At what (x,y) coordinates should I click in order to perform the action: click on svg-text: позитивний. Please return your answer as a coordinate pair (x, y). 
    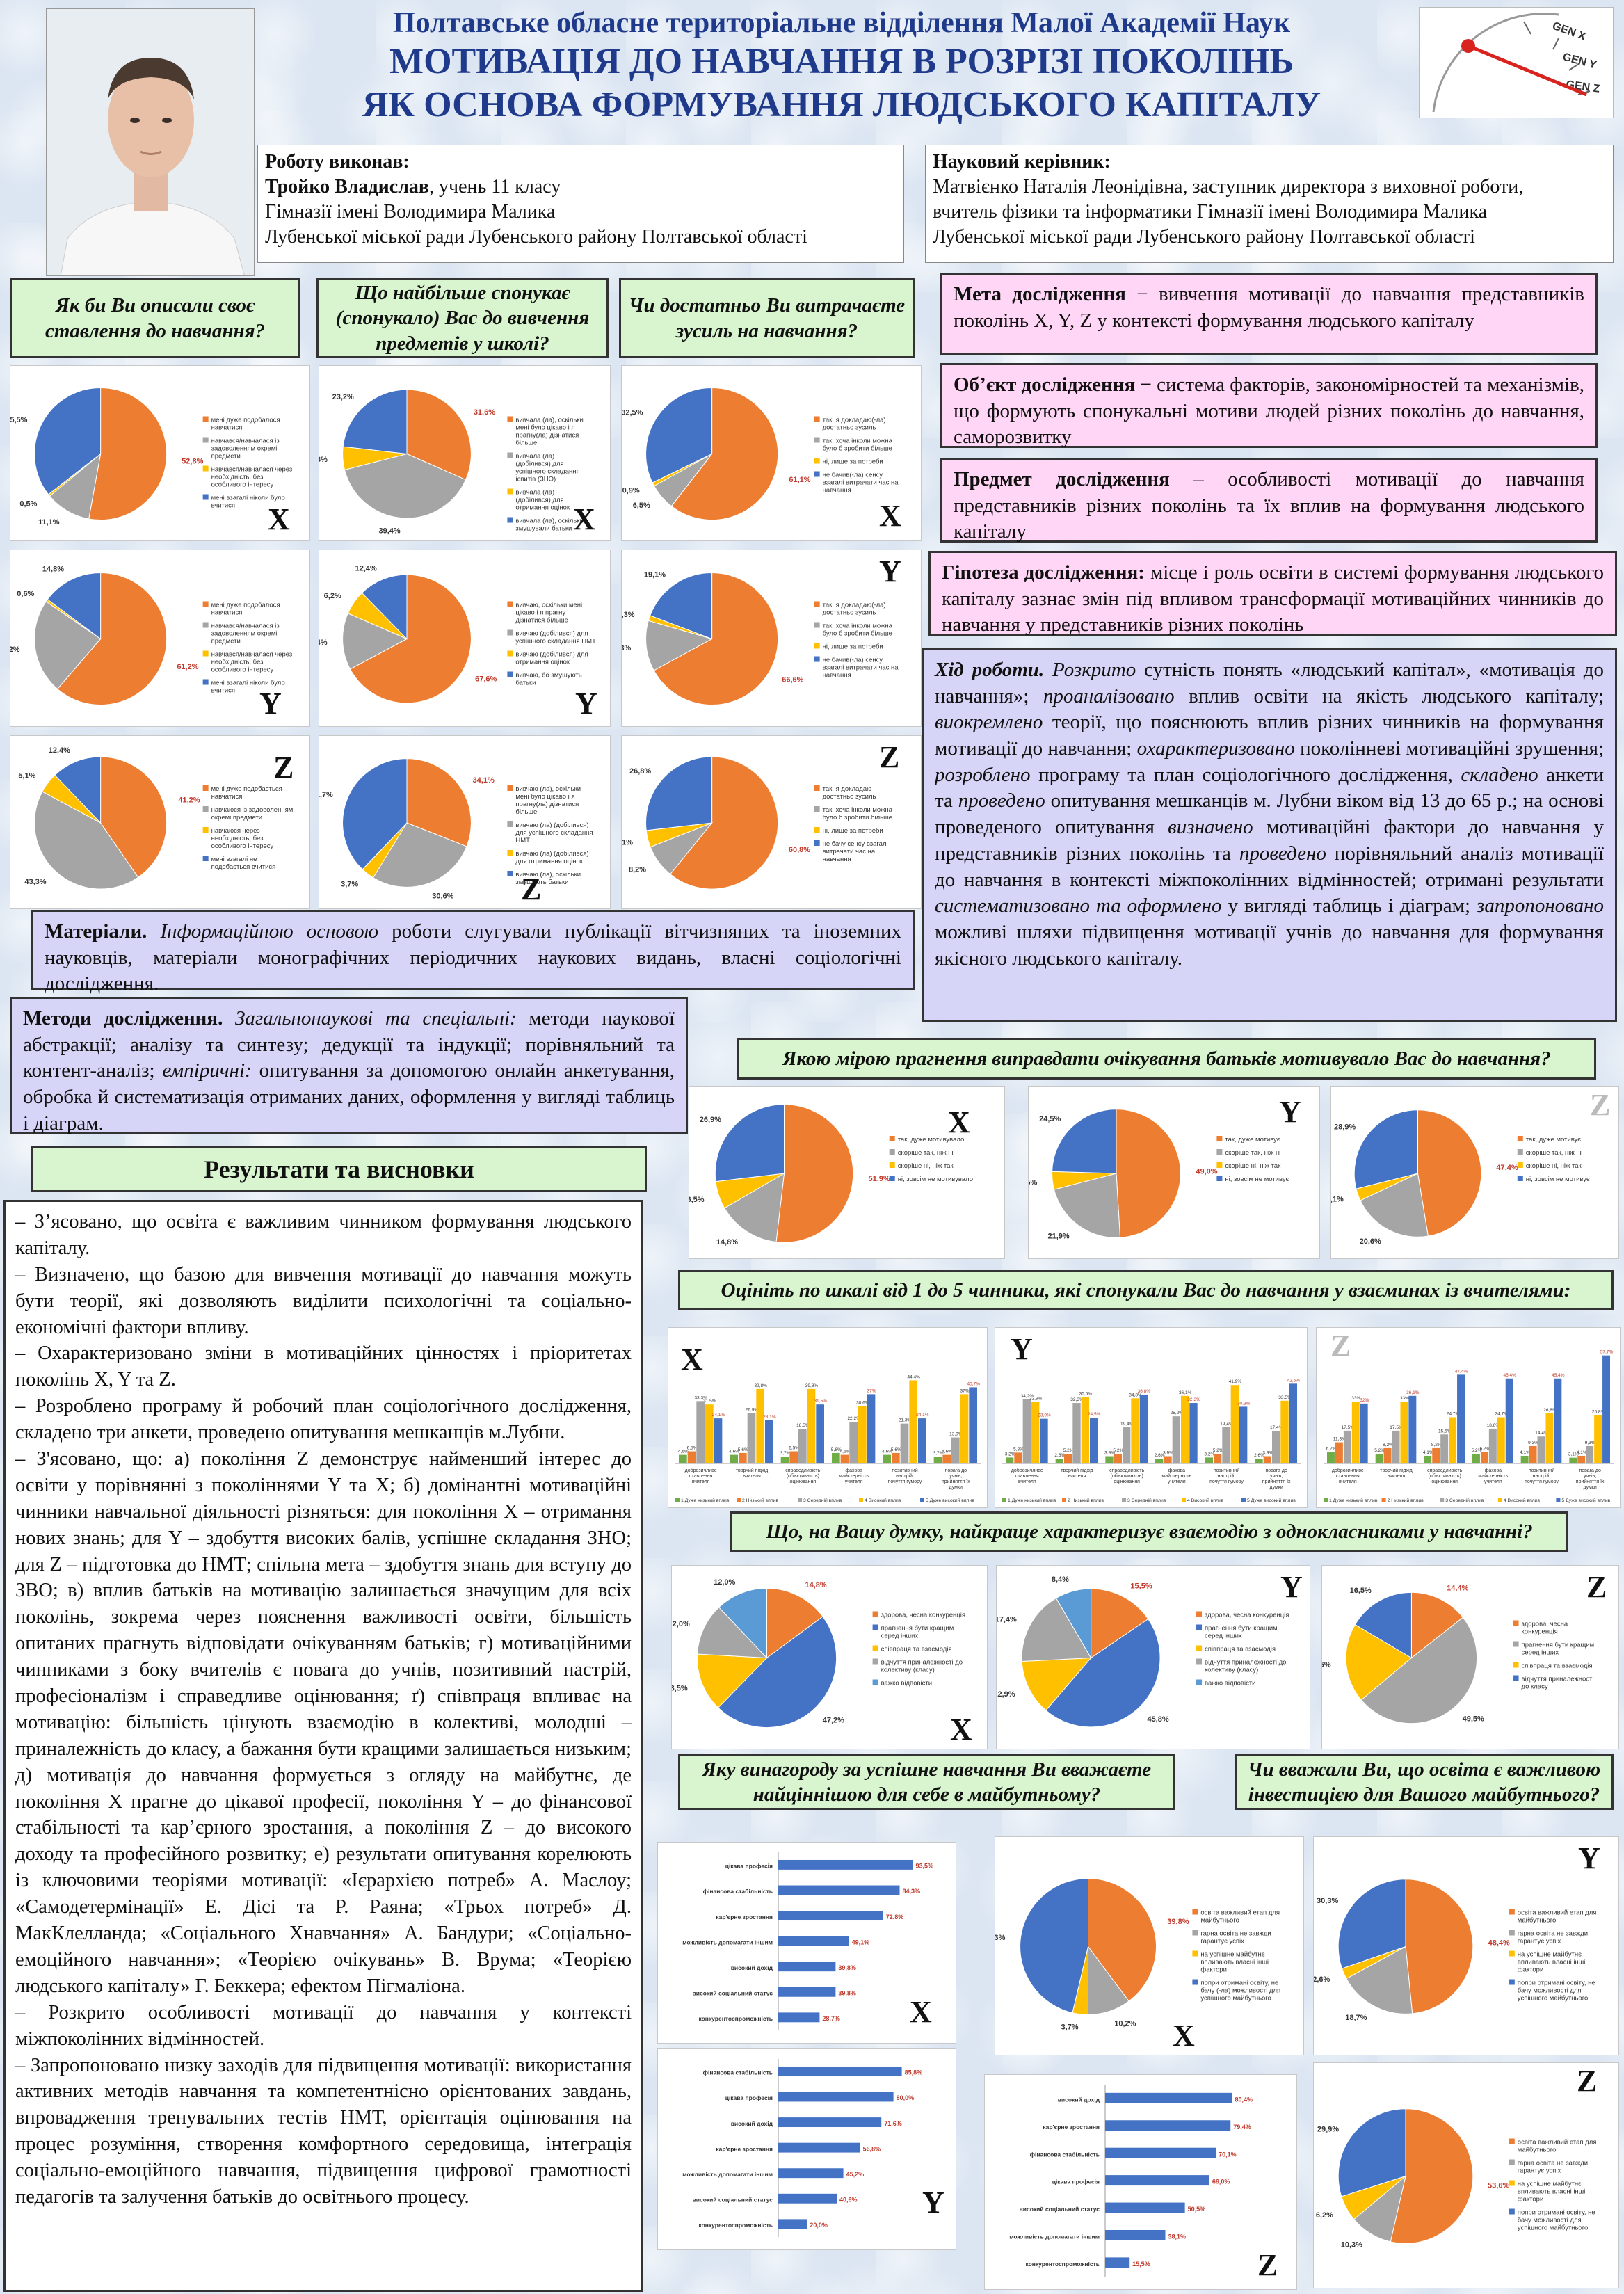
    Looking at the image, I should click on (904, 1470).